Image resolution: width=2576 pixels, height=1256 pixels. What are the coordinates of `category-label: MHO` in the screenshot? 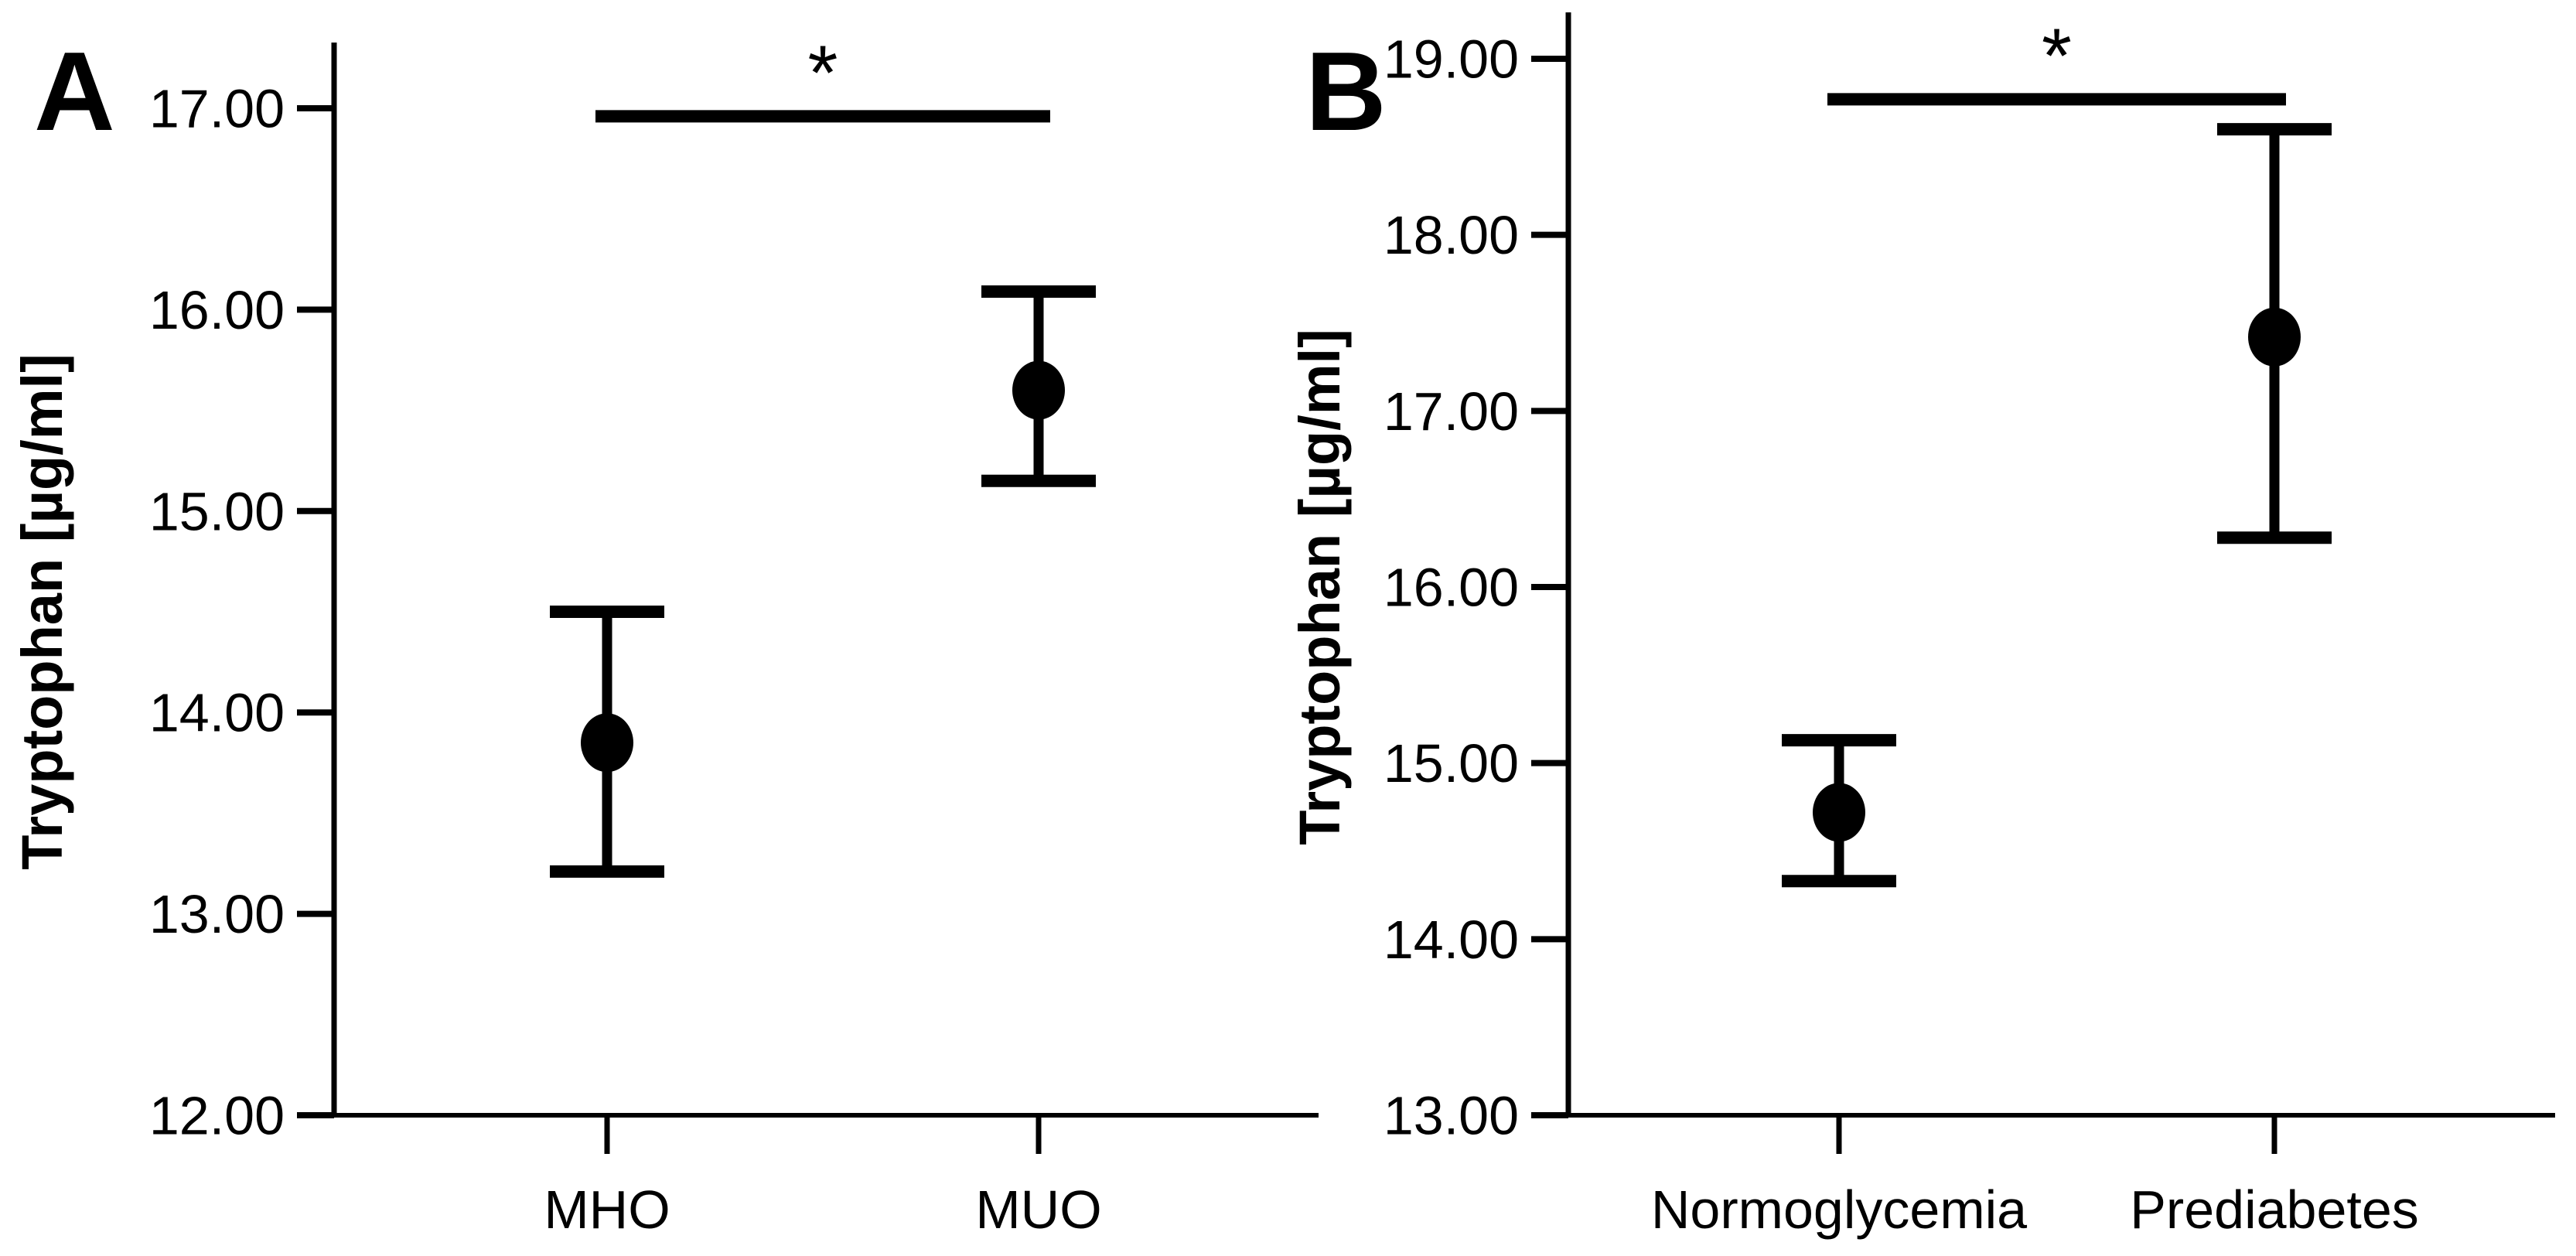 It's located at (607, 1209).